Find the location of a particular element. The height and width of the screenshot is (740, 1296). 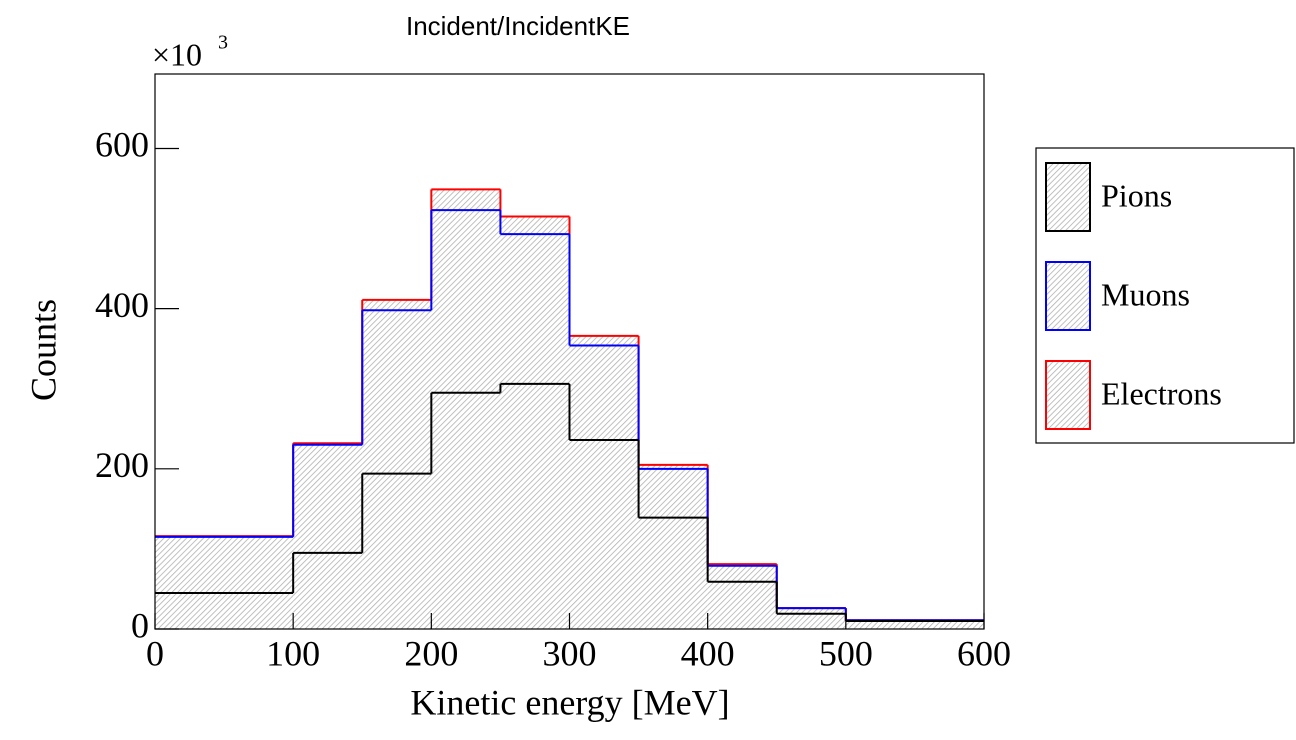

legend-label: Pions is located at coordinates (1136, 195).